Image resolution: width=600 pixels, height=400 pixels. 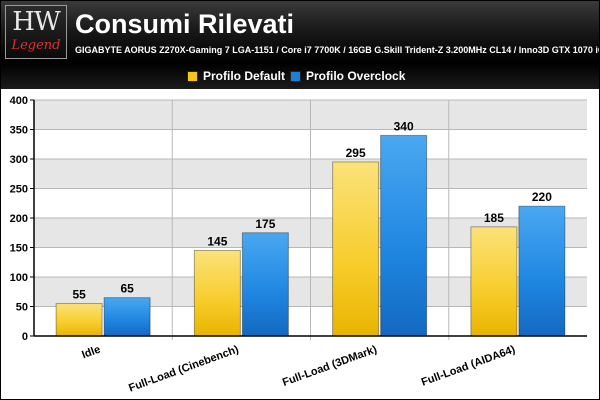 What do you see at coordinates (19, 131) in the screenshot?
I see `y-tick-label: 350` at bounding box center [19, 131].